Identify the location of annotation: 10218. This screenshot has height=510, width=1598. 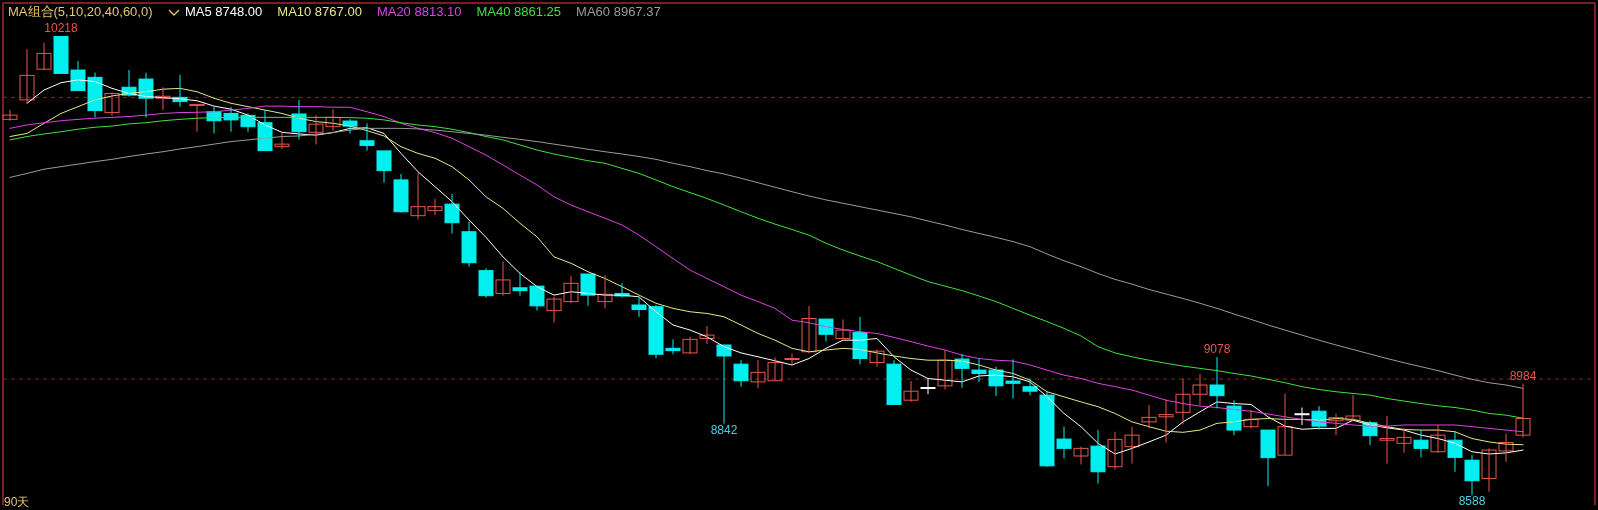
(61, 27).